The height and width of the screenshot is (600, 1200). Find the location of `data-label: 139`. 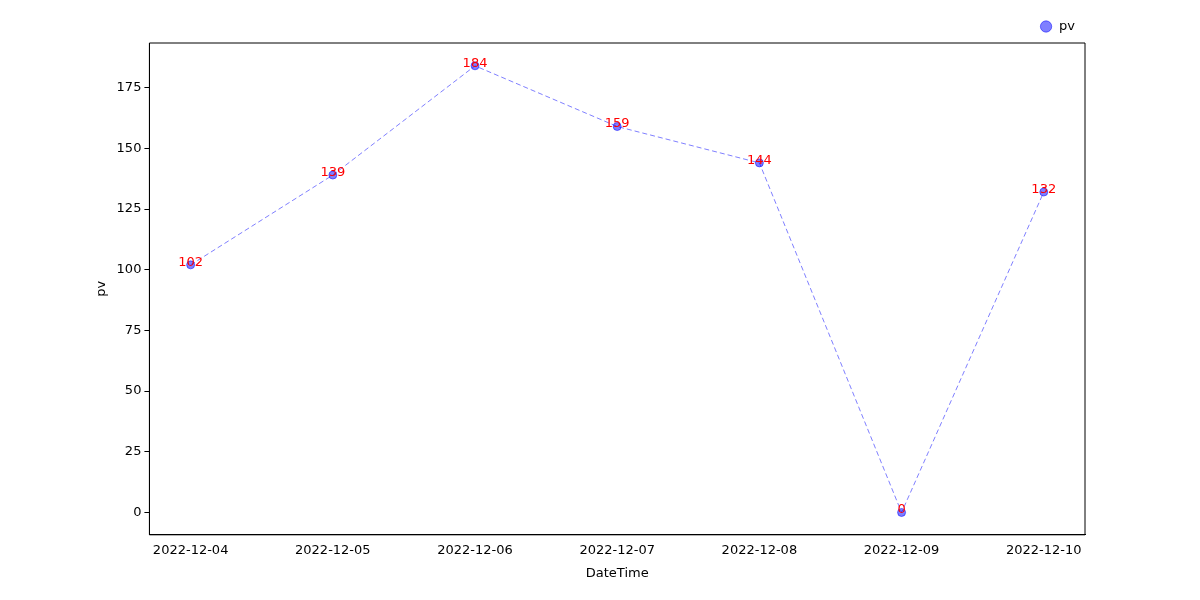

data-label: 139 is located at coordinates (333, 171).